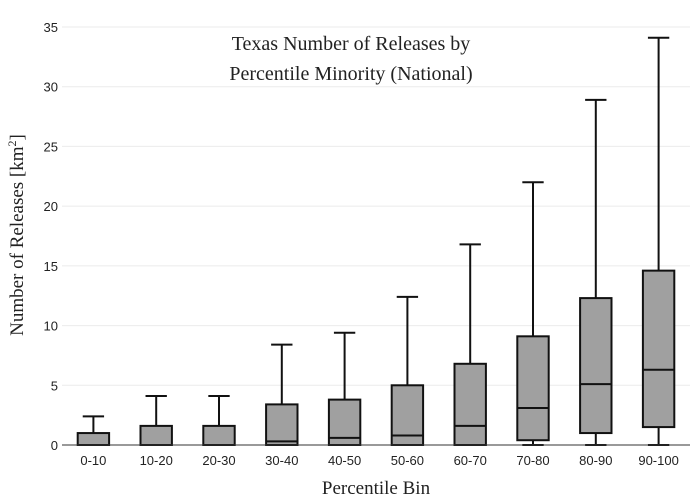  Describe the element at coordinates (658, 460) in the screenshot. I see `x-tick-label: 90-100` at that location.